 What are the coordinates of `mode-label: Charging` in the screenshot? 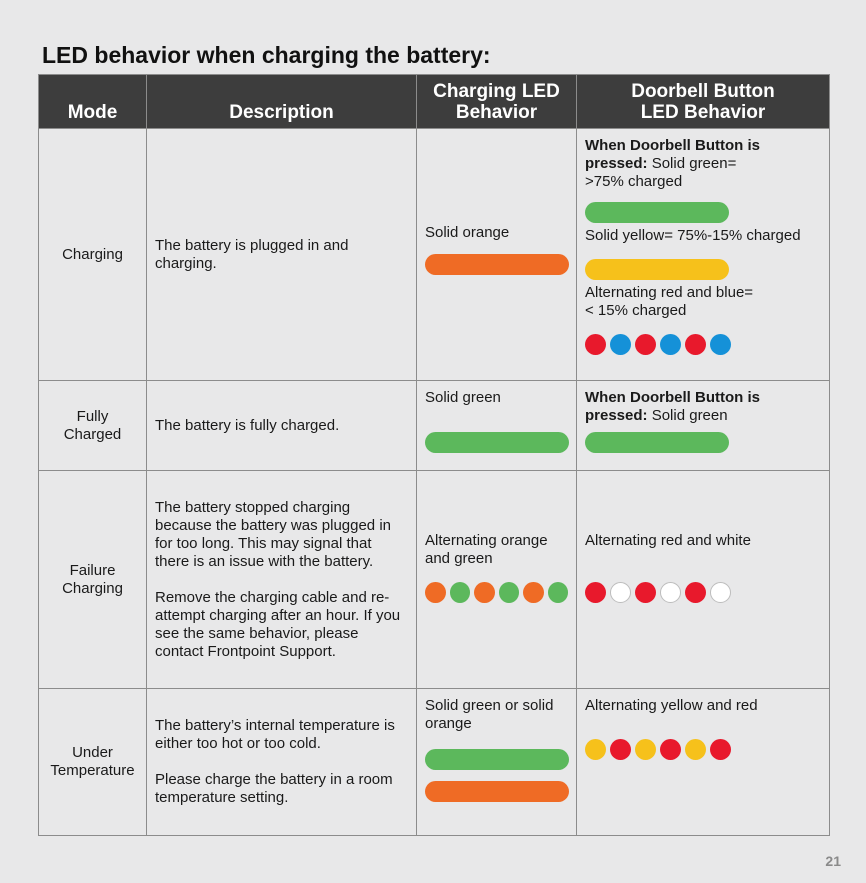 It's located at (92, 254).